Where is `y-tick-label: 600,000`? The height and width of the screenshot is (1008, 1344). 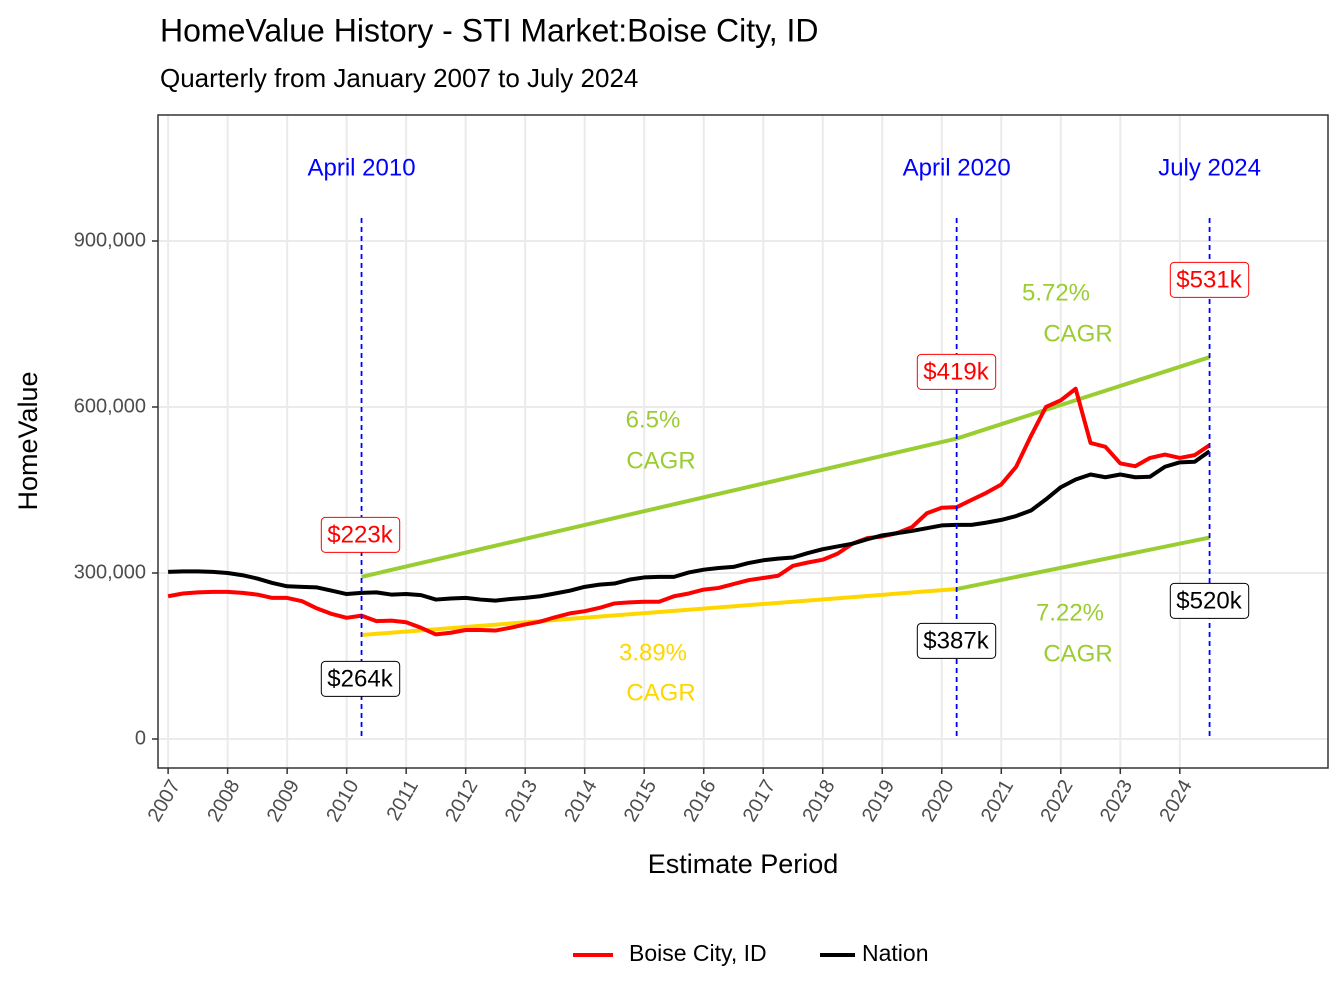
y-tick-label: 600,000 is located at coordinates (110, 406).